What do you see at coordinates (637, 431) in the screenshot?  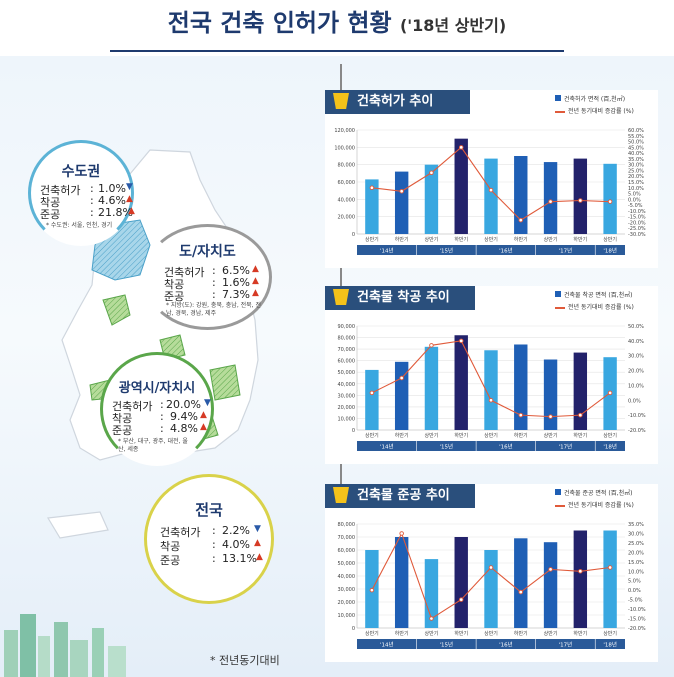 I see `y2-tick-label: -20.0%` at bounding box center [637, 431].